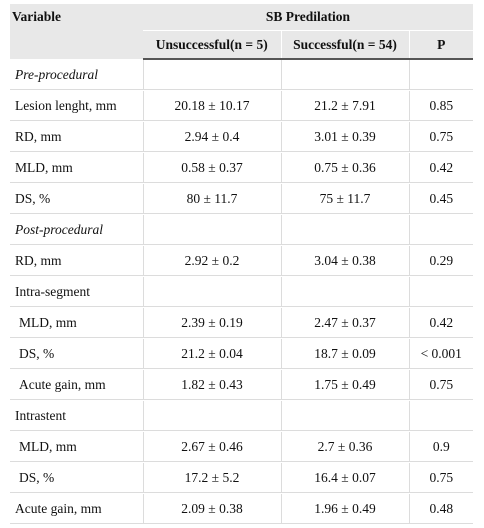 This screenshot has height=528, width=484. I want to click on p-value: < 0.001, so click(441, 354).